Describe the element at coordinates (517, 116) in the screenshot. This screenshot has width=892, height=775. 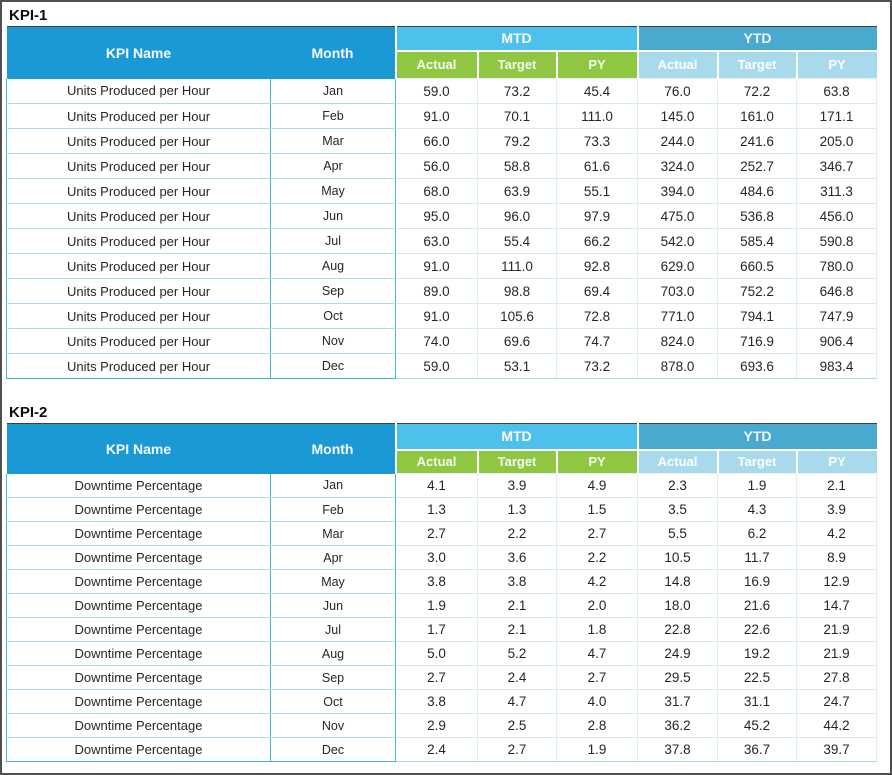
I see `value-cell: 70.1` at that location.